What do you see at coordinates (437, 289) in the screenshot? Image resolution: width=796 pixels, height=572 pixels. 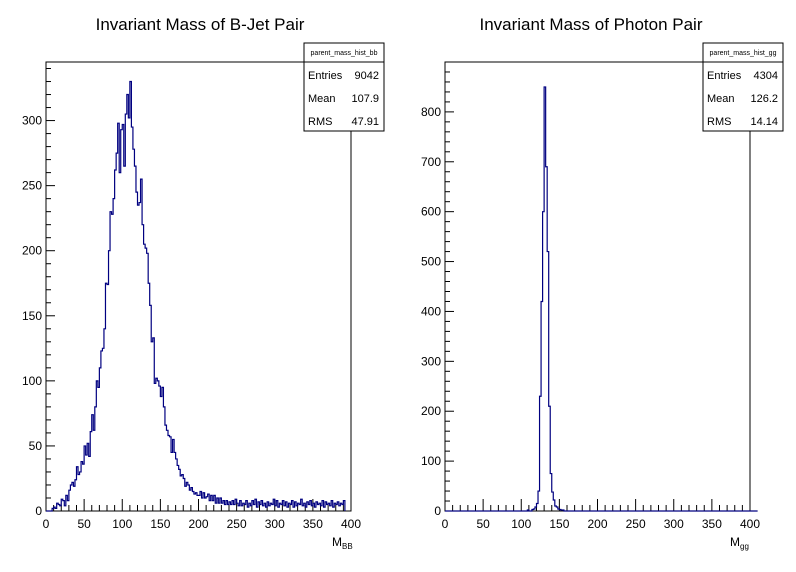 I see `y-axis: 0 100 200 300 400 500 600 700 800` at bounding box center [437, 289].